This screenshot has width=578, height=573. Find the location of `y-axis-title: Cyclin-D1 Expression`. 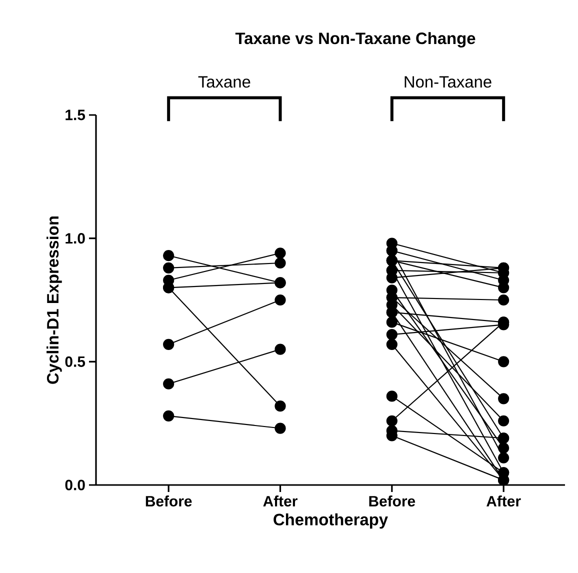

y-axis-title: Cyclin-D1 Expression is located at coordinates (54, 300).